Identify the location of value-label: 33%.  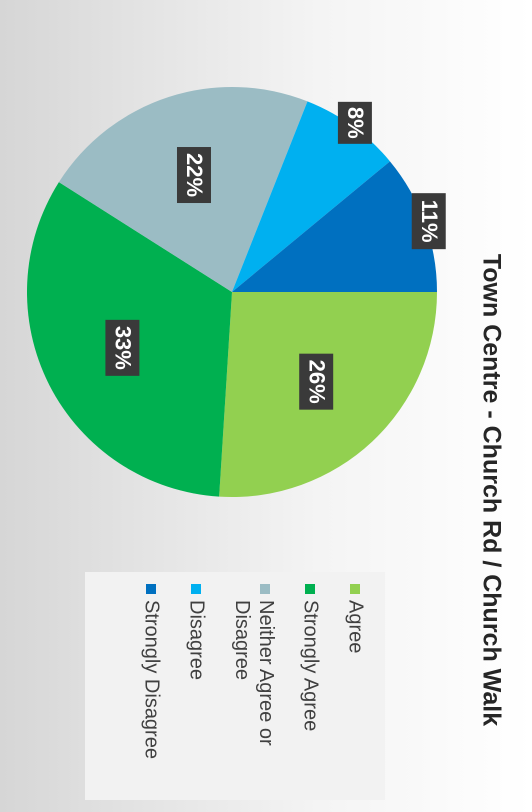
(123, 348).